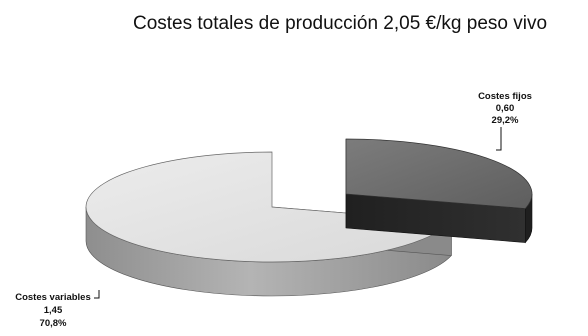 This screenshot has height=336, width=588. I want to click on slice-label-name: Costes fijos, so click(505, 96).